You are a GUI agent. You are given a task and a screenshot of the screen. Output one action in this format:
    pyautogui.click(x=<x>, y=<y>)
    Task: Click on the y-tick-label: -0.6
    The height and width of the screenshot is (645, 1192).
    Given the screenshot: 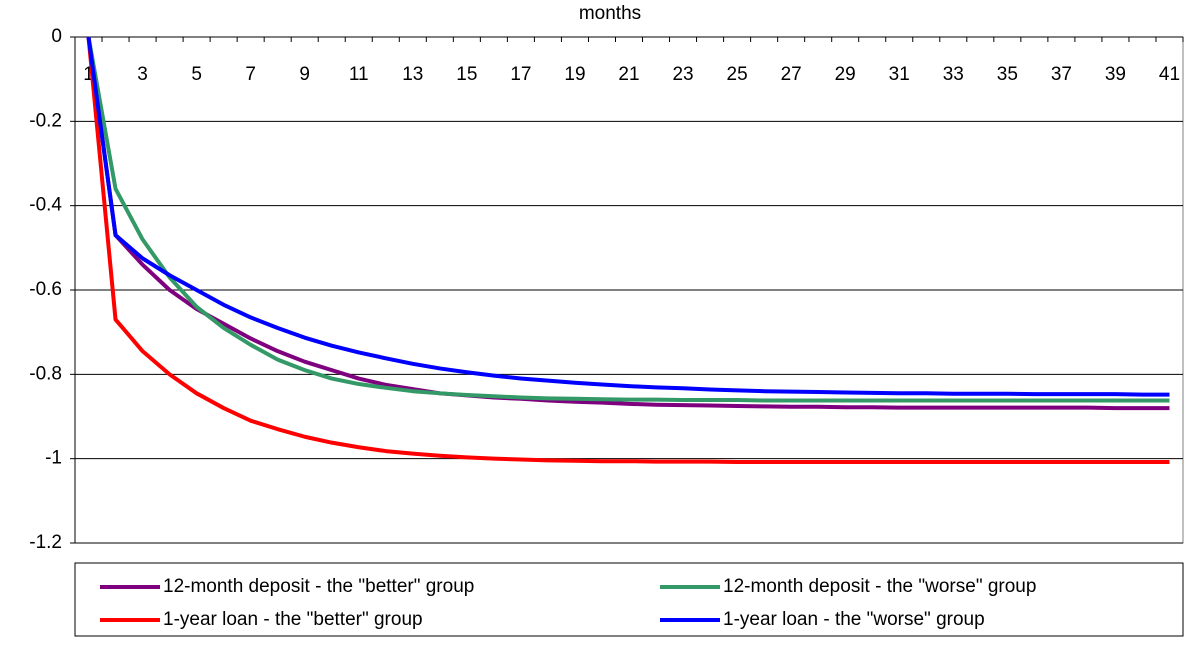 What is the action you would take?
    pyautogui.click(x=45, y=289)
    